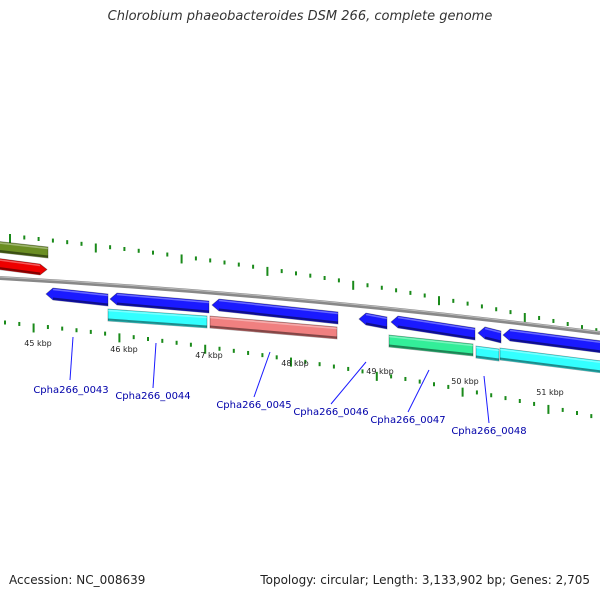 The image size is (600, 600). What do you see at coordinates (288, 580) in the screenshot?
I see `topology-label: Topology:` at bounding box center [288, 580].